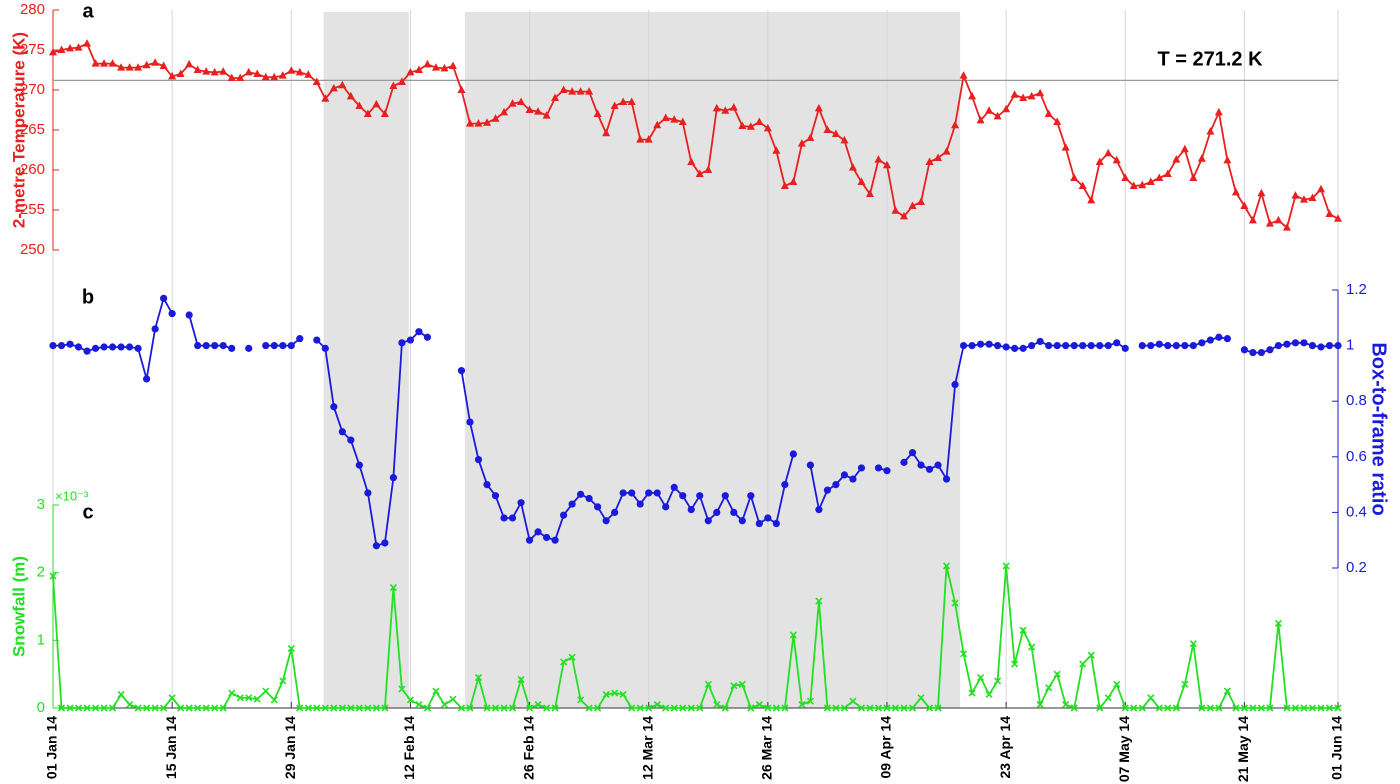 This screenshot has width=1400, height=784. I want to click on exponent-label: ×10⁻³, so click(72, 495).